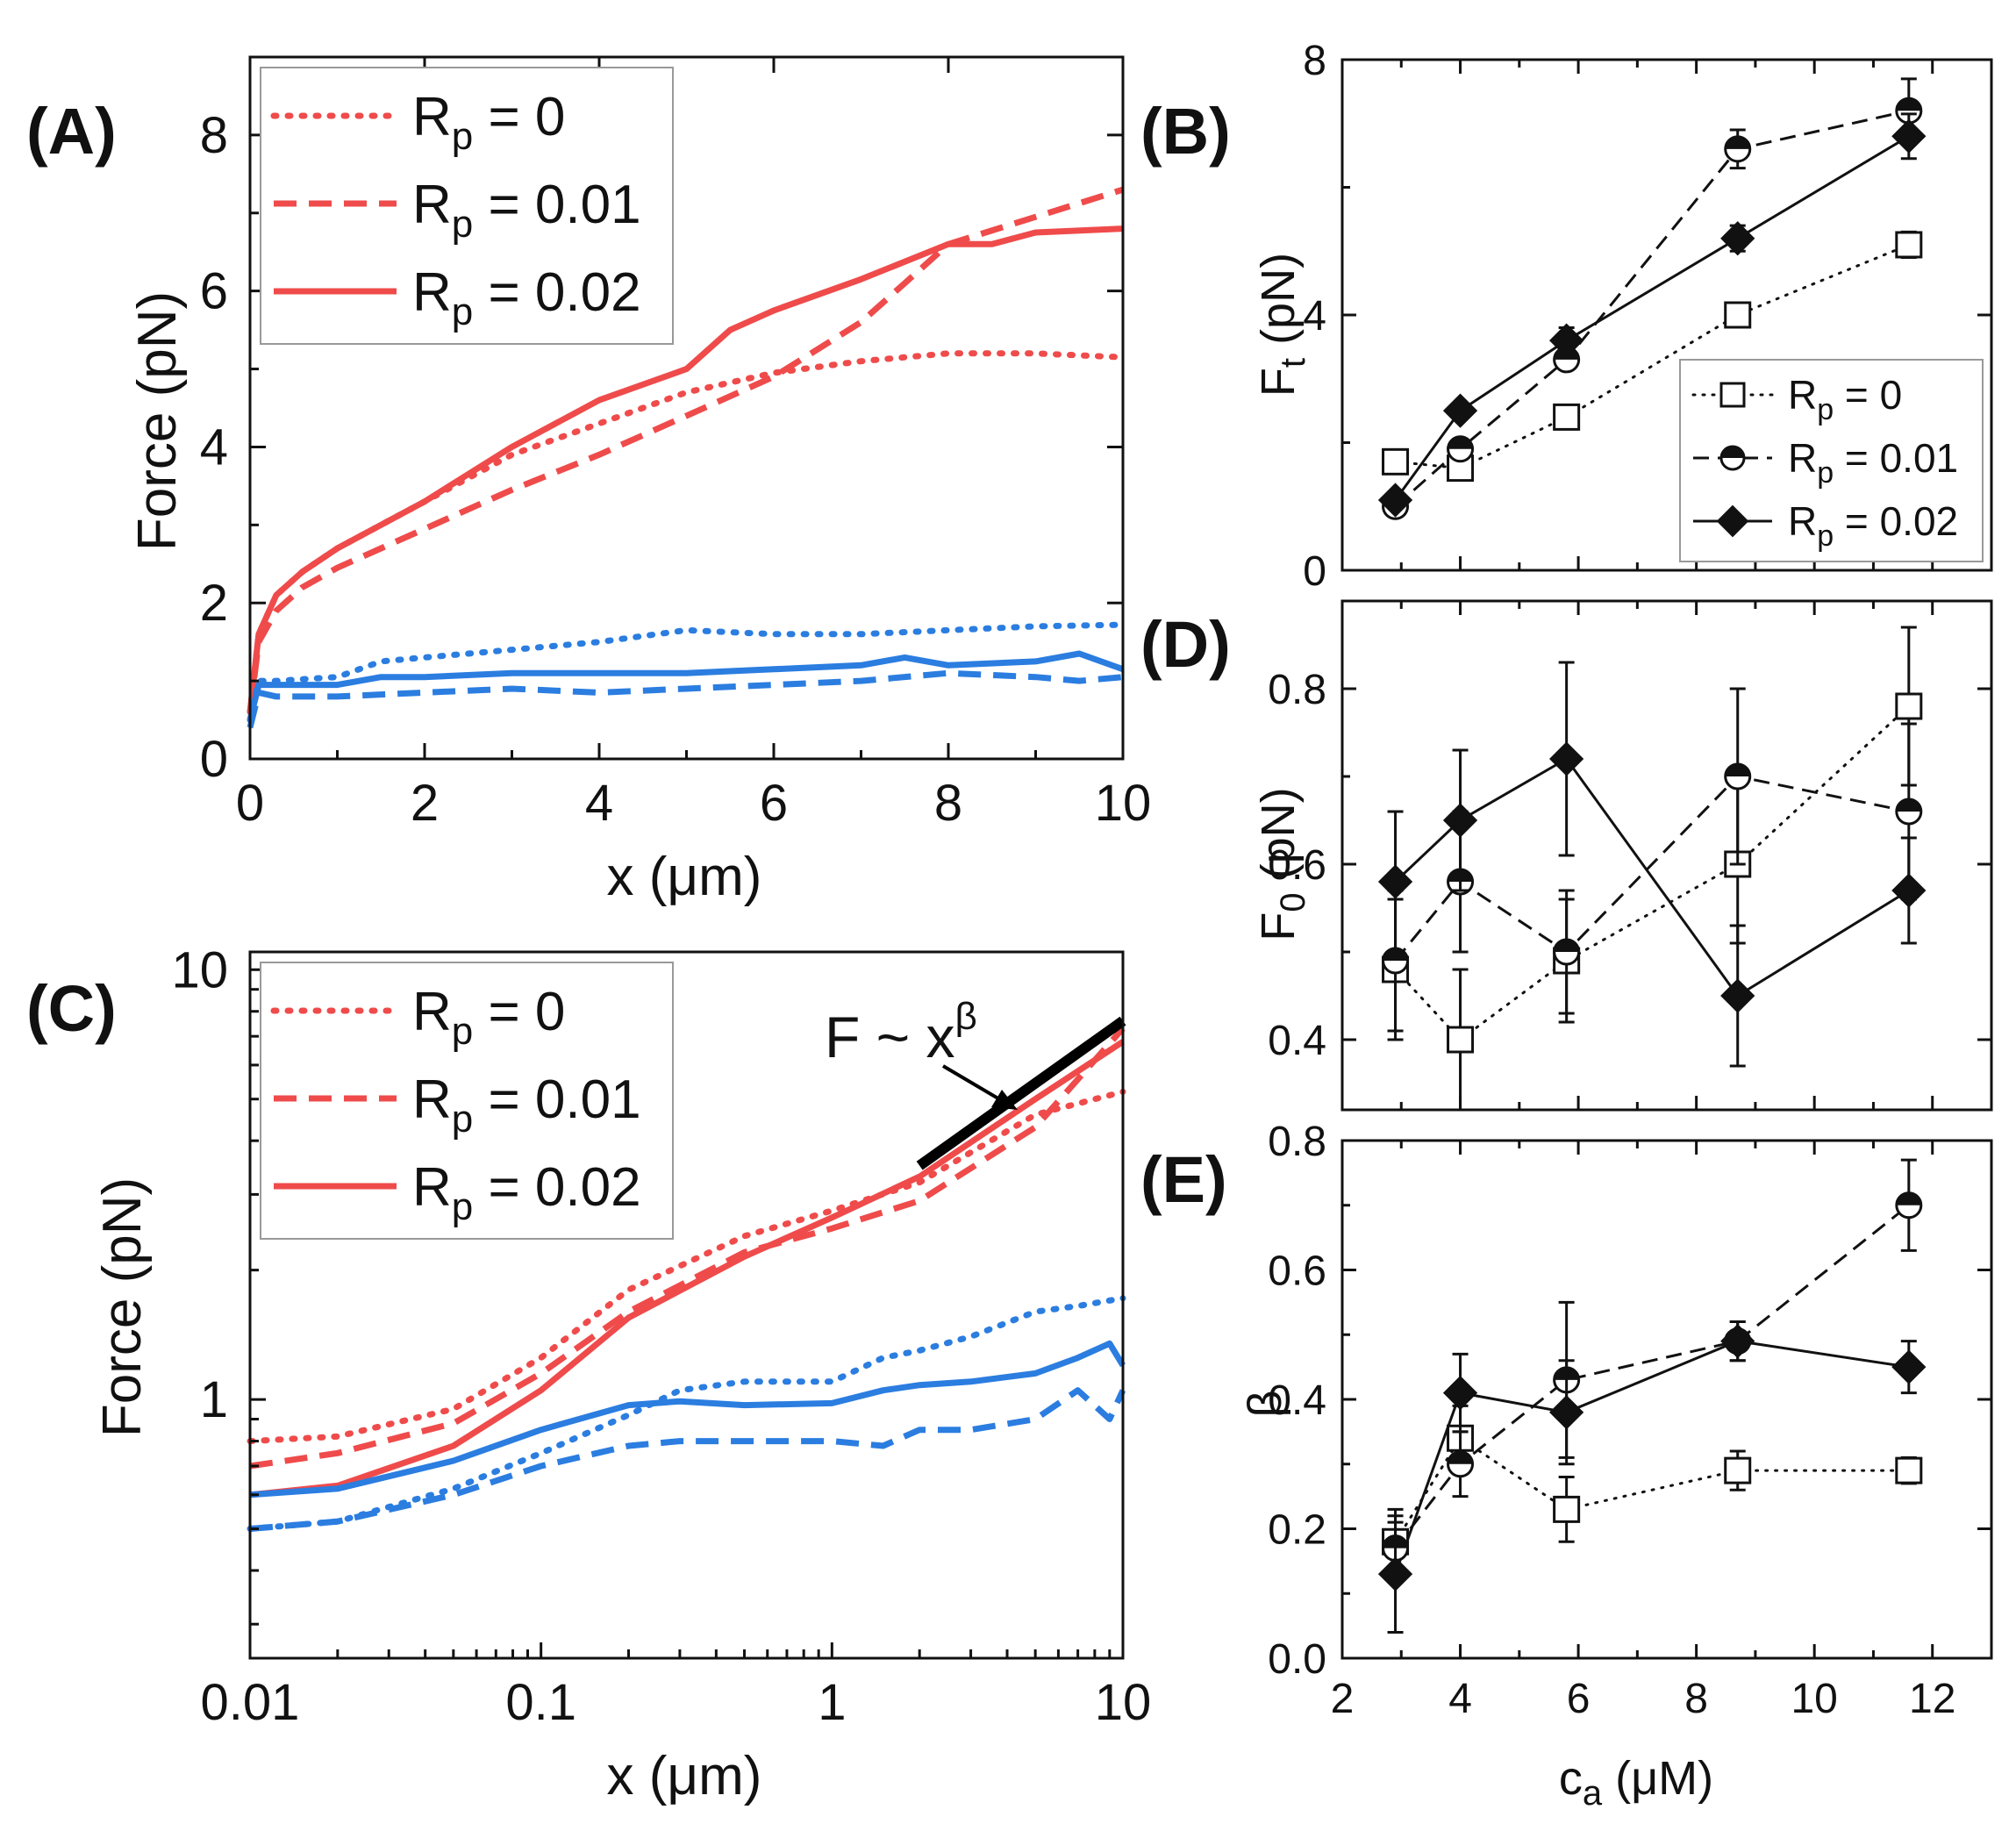 The image size is (2016, 1824). What do you see at coordinates (1873, 525) in the screenshot?
I see `legend-label-1-2: Rp = 0.02` at bounding box center [1873, 525].